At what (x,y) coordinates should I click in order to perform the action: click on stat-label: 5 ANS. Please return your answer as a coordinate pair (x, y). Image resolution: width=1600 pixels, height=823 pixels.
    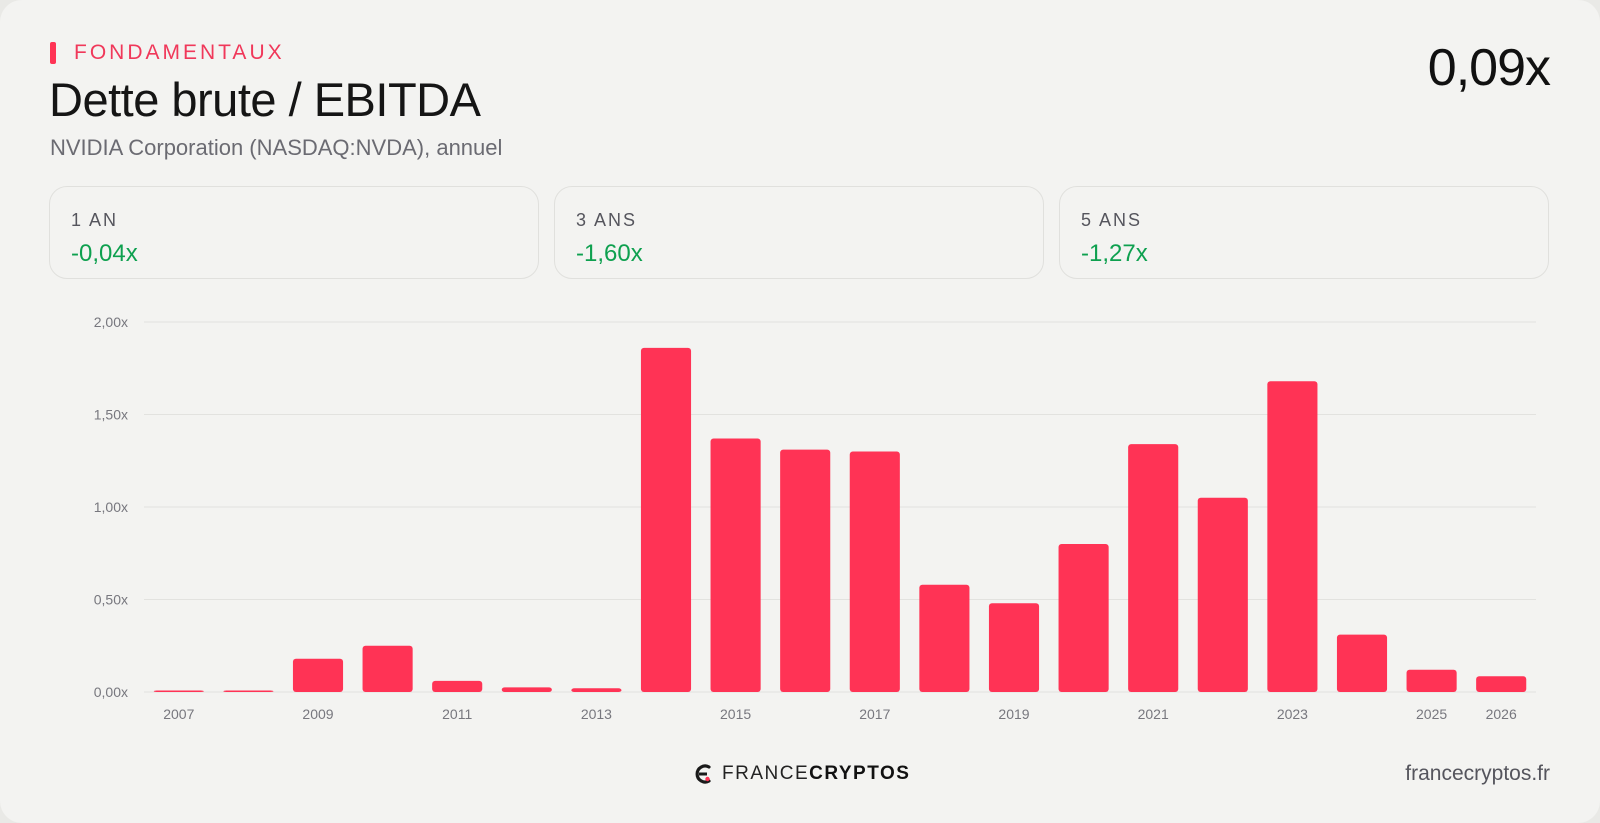
    Looking at the image, I should click on (1112, 220).